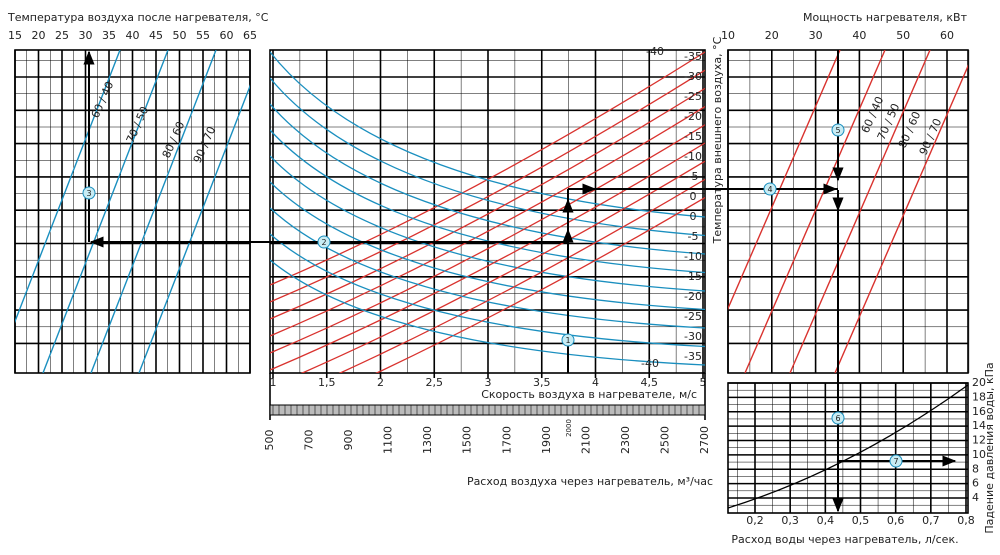 This screenshot has height=555, width=1000. I want to click on x-tick-label: 55, so click(203, 35).